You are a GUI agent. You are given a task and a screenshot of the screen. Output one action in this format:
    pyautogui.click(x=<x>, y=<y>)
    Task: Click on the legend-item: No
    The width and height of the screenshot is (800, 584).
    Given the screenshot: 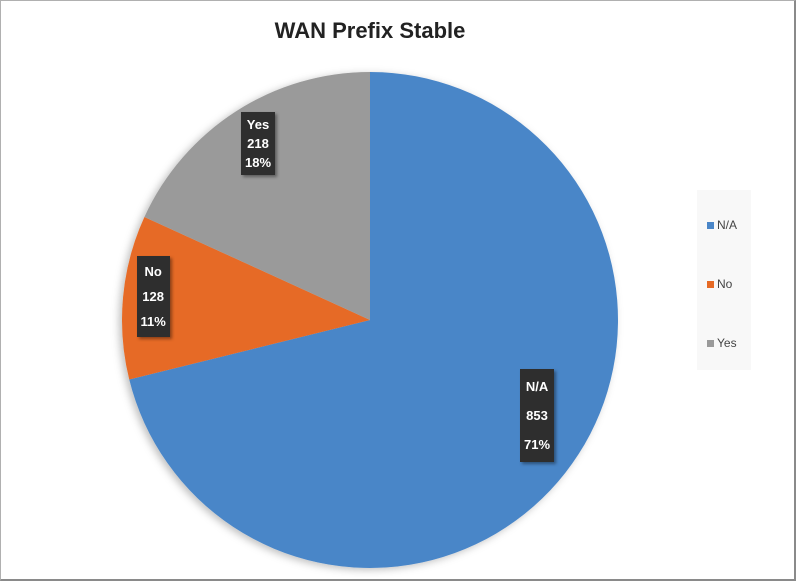 What is the action you would take?
    pyautogui.click(x=719, y=284)
    